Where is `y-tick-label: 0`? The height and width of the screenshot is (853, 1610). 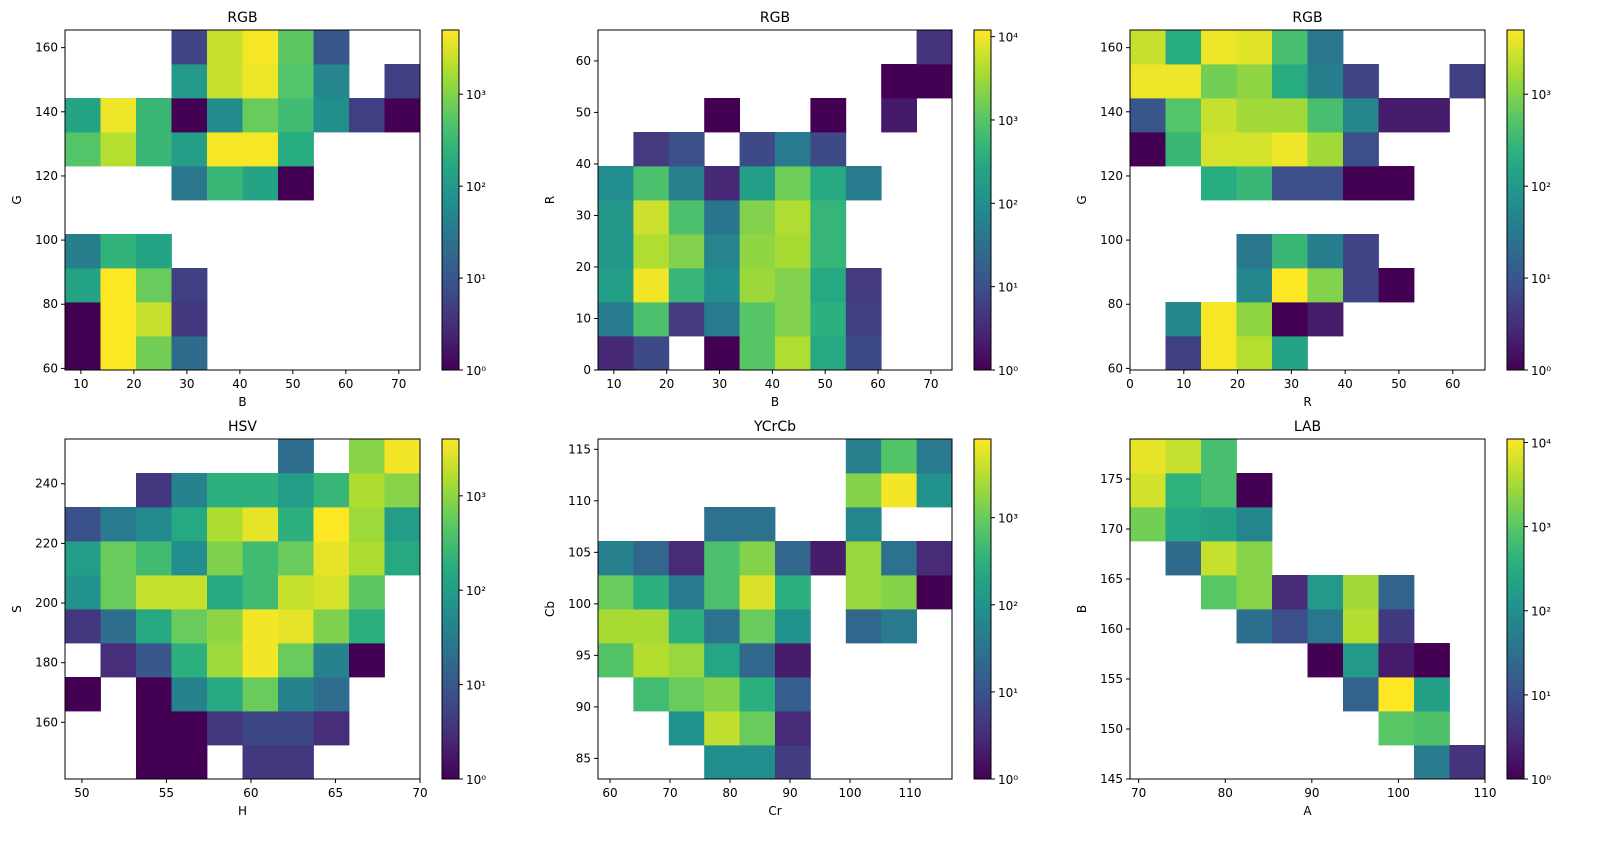 y-tick-label: 0 is located at coordinates (587, 370).